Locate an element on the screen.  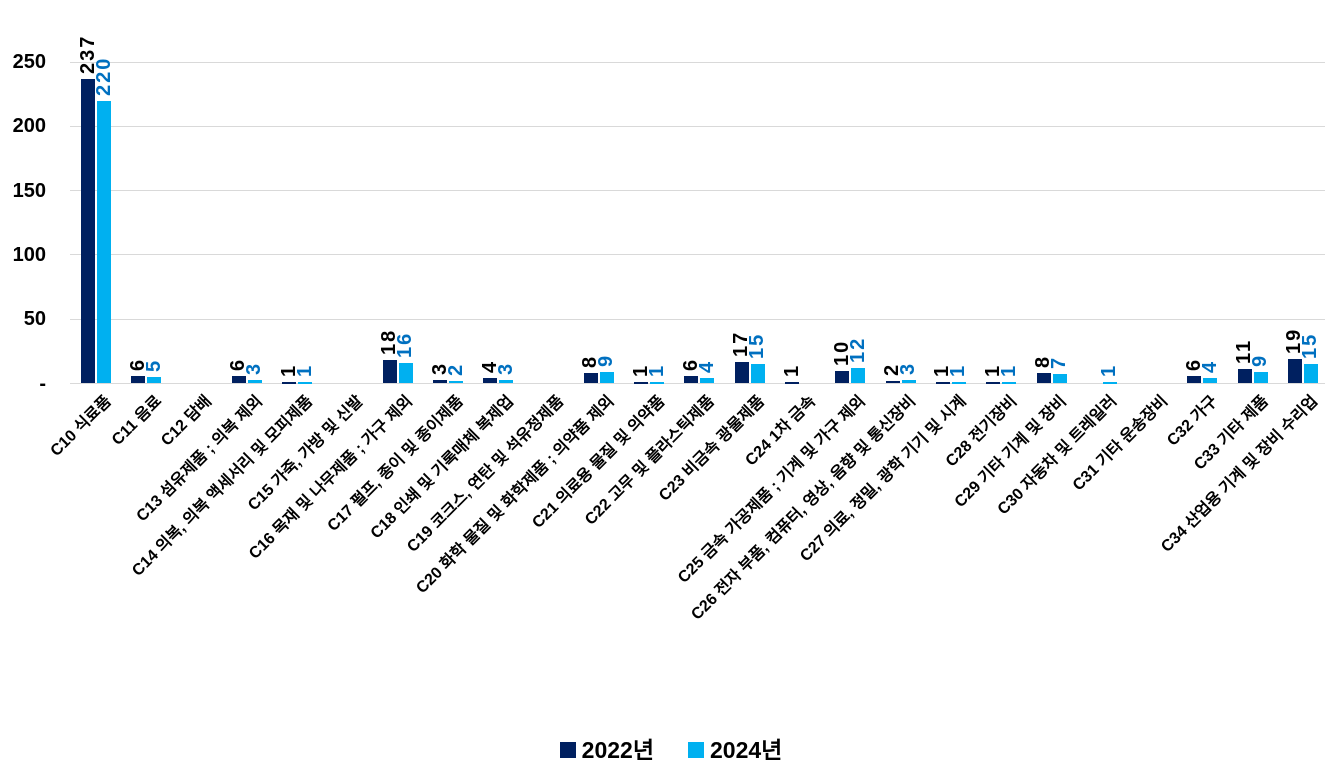
y-axis-tick-label: 100 is located at coordinates (29, 254).